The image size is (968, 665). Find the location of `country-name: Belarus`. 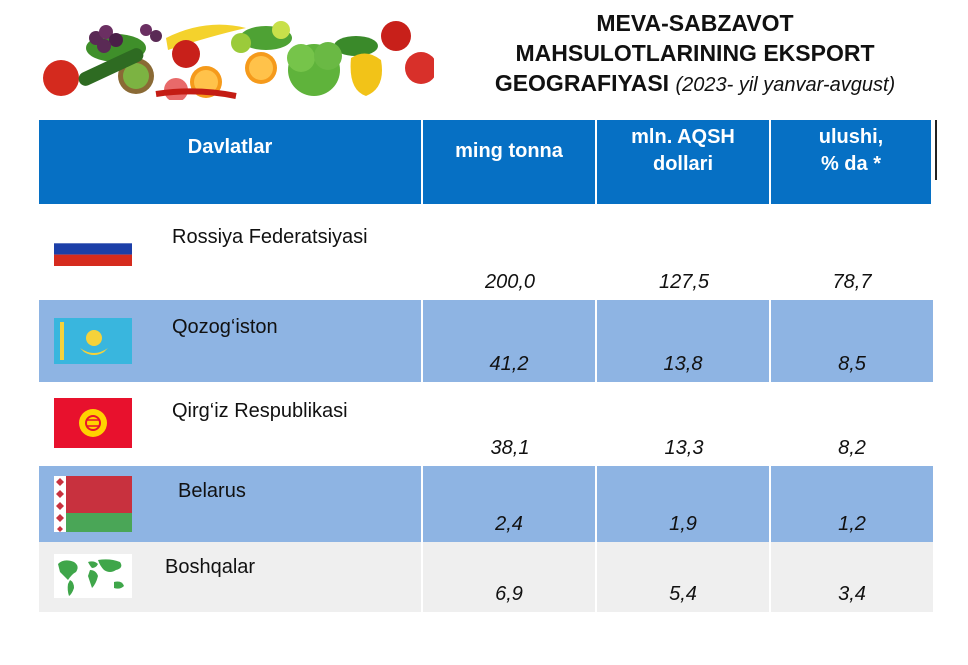

country-name: Belarus is located at coordinates (212, 491).